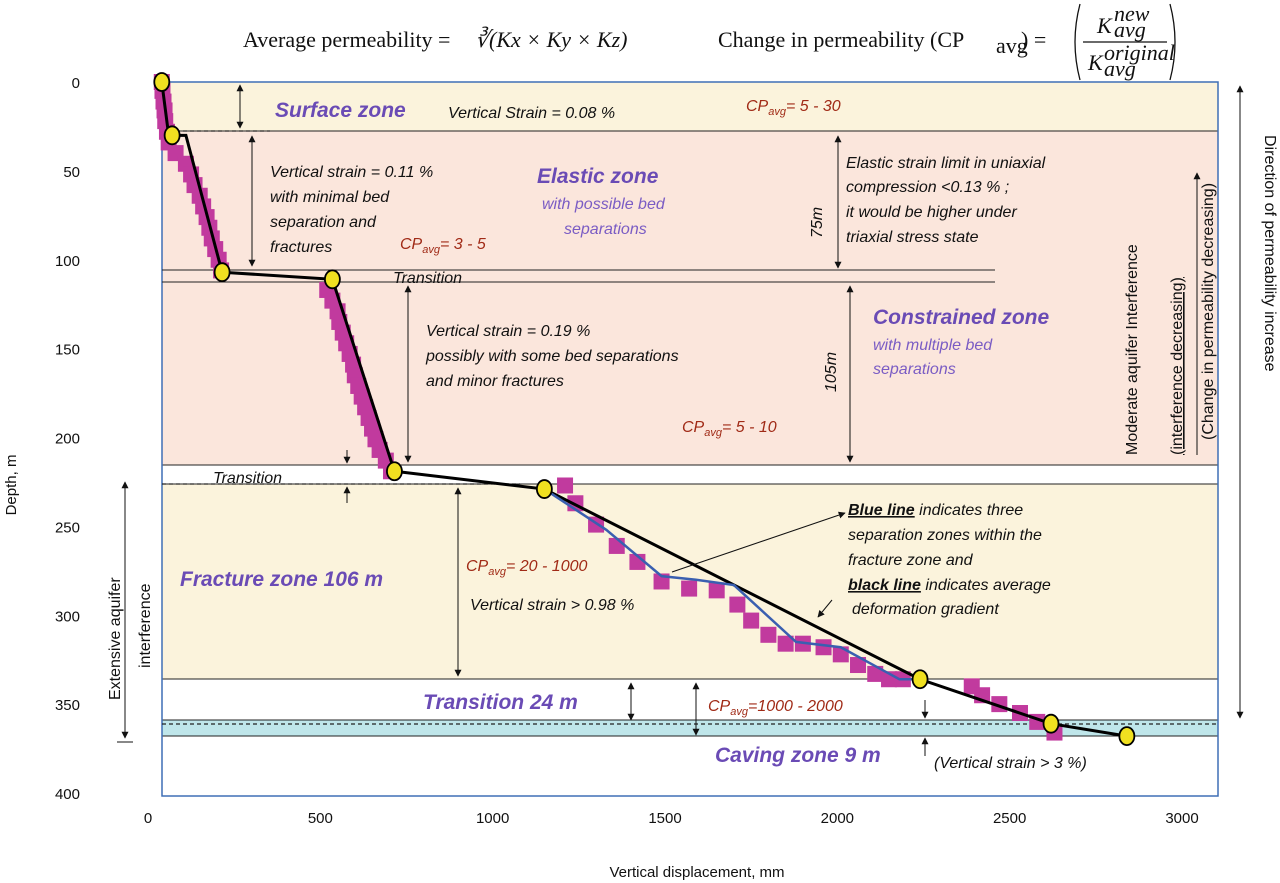 Image resolution: width=1280 pixels, height=883 pixels. Describe the element at coordinates (931, 212) in the screenshot. I see `elastic-limit-line3: it would be higher under` at that location.